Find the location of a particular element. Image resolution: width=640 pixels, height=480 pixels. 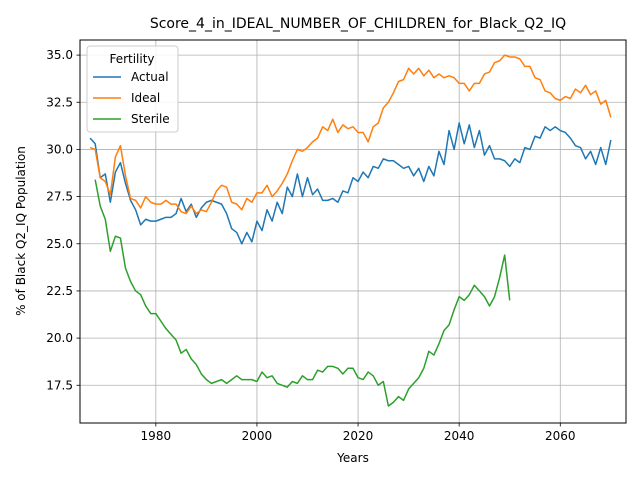

x-tick-label: 2040 is located at coordinates (459, 436).